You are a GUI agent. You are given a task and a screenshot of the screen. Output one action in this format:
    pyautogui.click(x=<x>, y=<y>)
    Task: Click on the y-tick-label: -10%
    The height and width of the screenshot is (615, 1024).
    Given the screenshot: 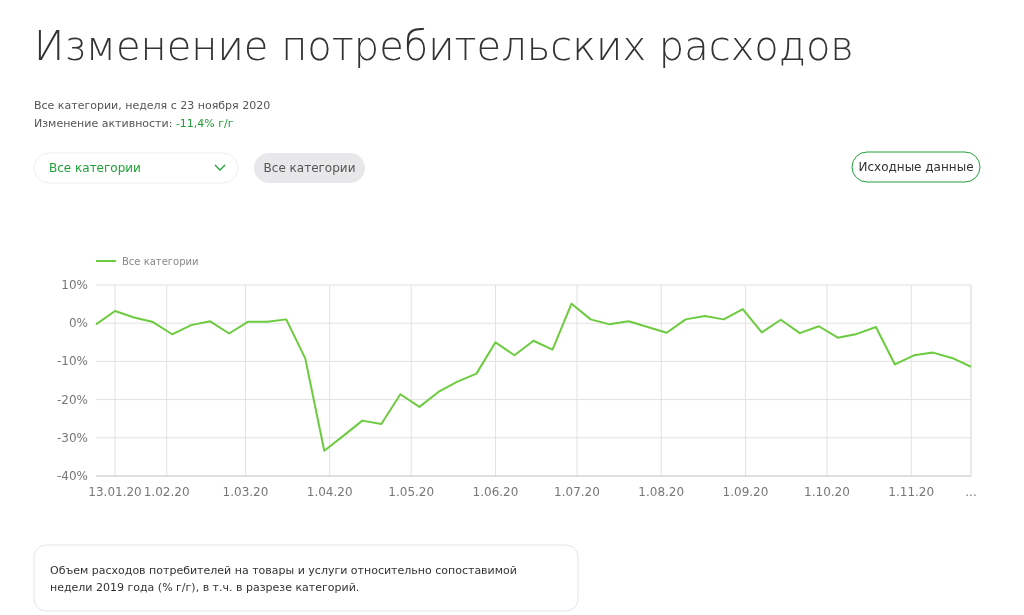 What is the action you would take?
    pyautogui.click(x=72, y=361)
    